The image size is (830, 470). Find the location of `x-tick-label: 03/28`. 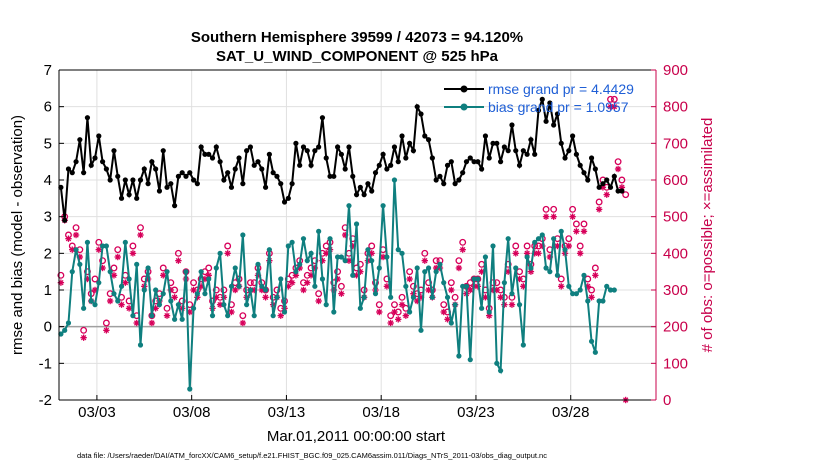

x-tick-label: 03/28 is located at coordinates (571, 412).